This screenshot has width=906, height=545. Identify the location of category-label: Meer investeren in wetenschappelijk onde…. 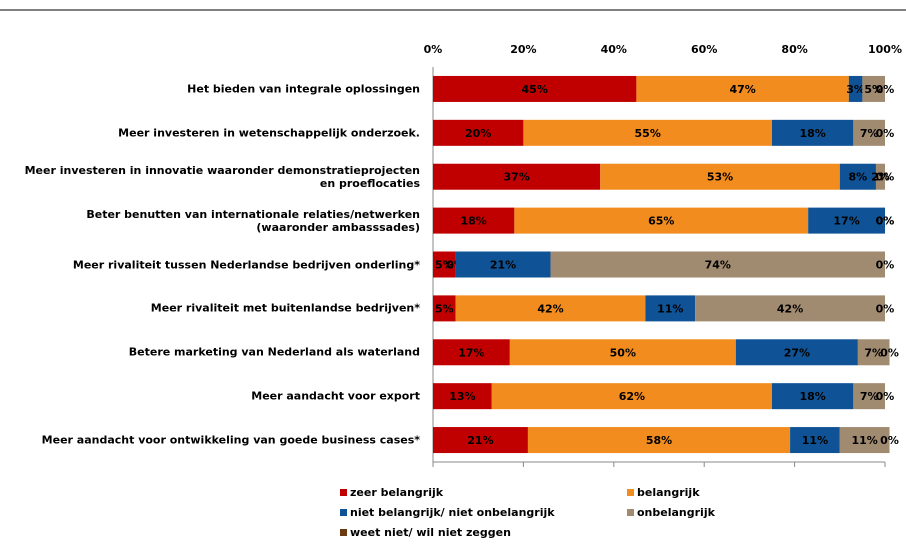
(269, 133).